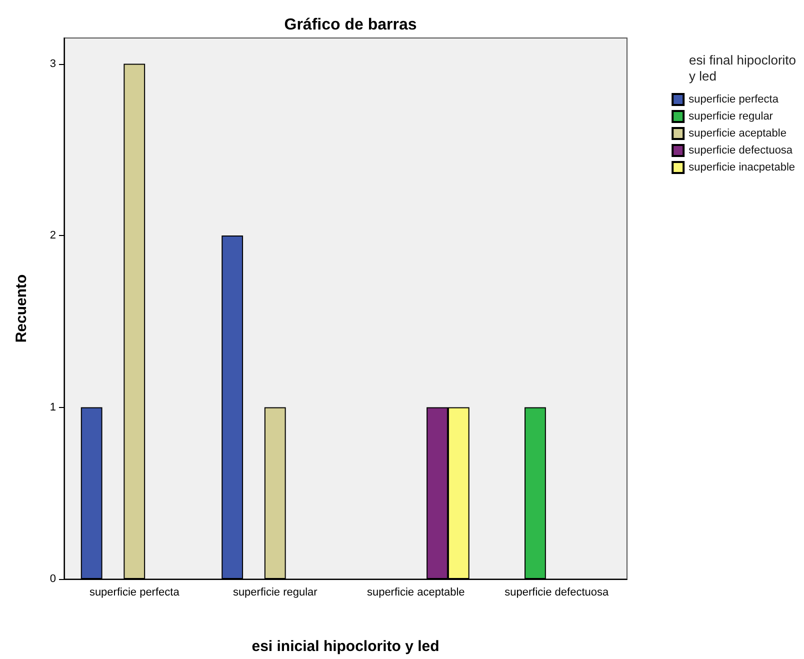 The image size is (804, 659). What do you see at coordinates (742, 68) in the screenshot?
I see `legend-title: esi final hipoclorito y led` at bounding box center [742, 68].